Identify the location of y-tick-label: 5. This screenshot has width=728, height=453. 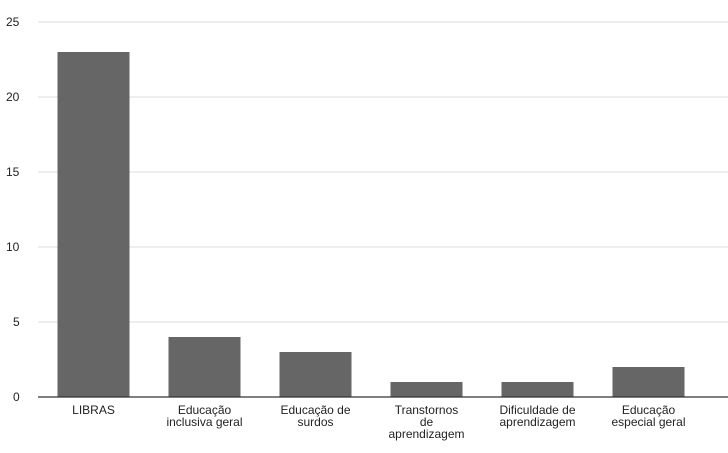
(16, 322).